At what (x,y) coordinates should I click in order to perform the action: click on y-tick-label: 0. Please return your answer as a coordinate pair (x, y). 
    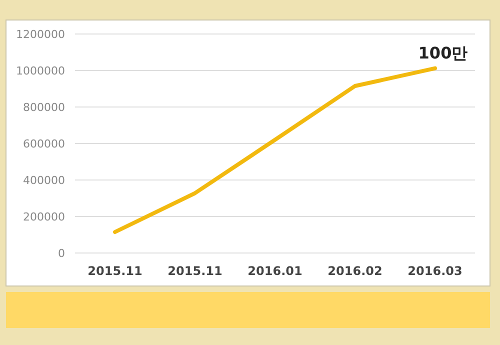
    Looking at the image, I should click on (61, 253).